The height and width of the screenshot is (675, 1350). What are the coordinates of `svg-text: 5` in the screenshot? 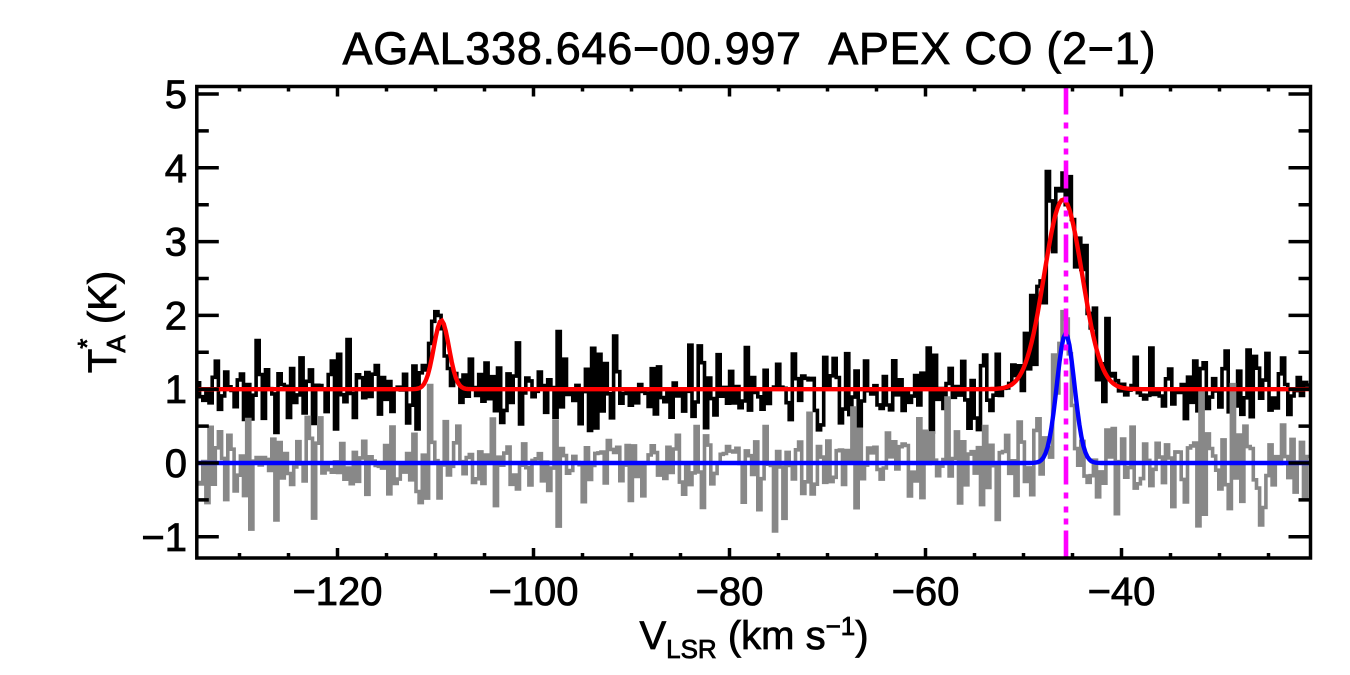 It's located at (176, 95).